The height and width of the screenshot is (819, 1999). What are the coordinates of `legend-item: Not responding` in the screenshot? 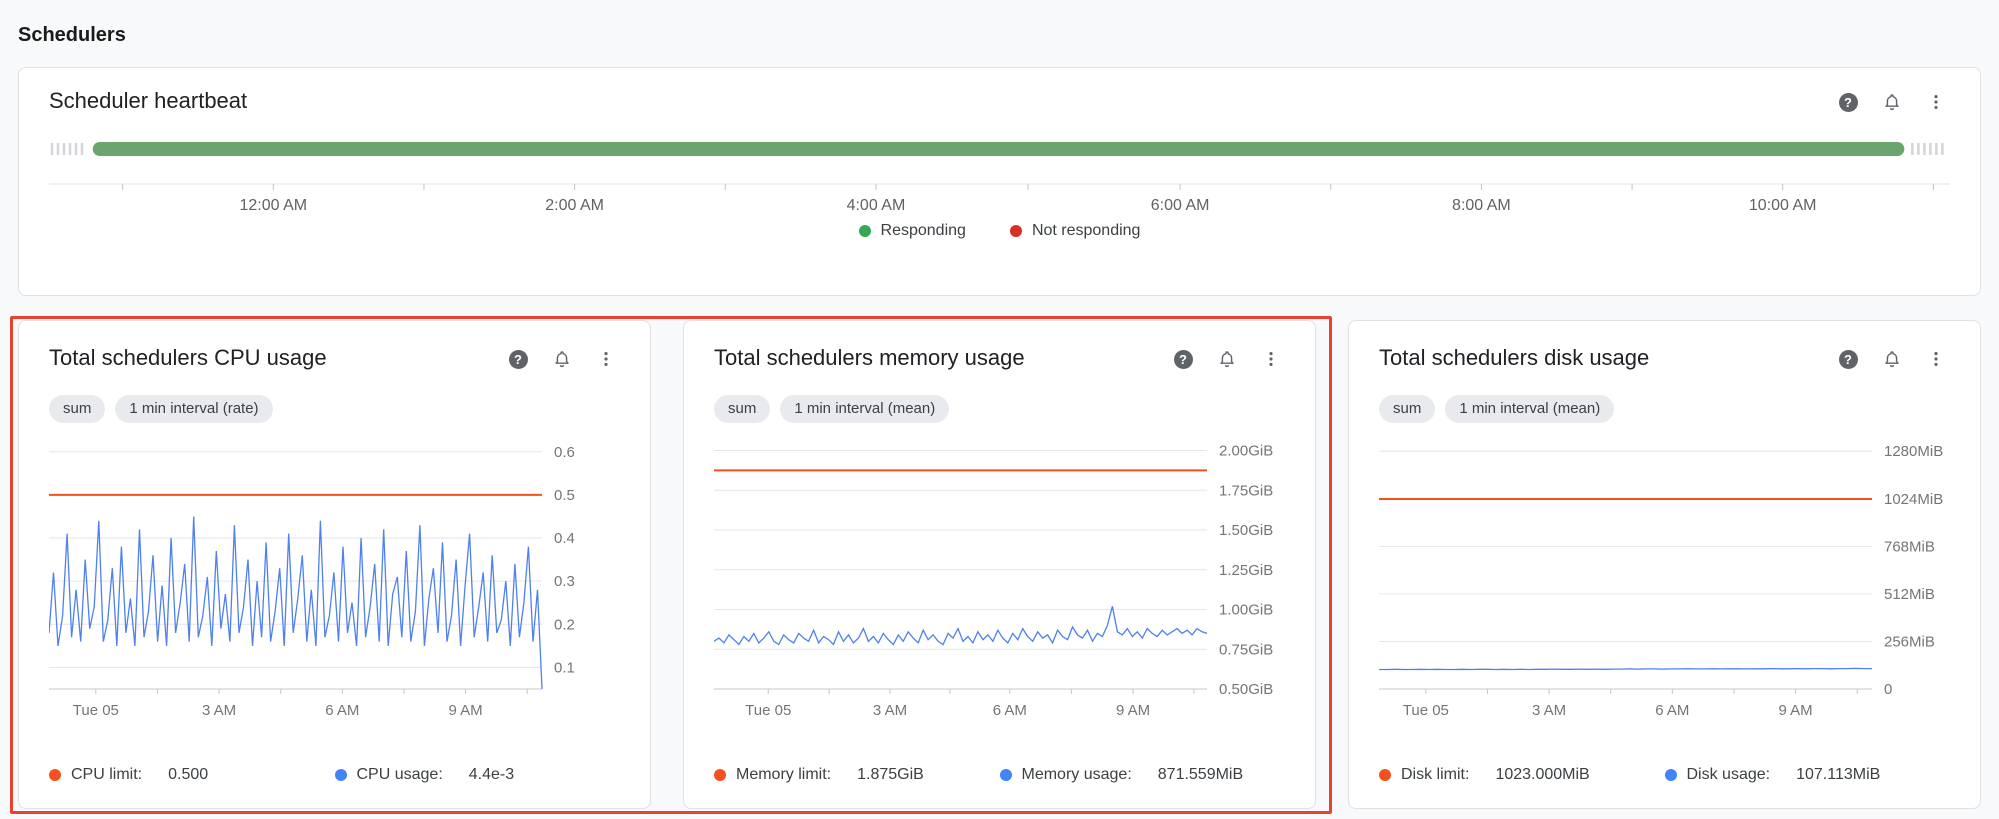 It's located at (1075, 231).